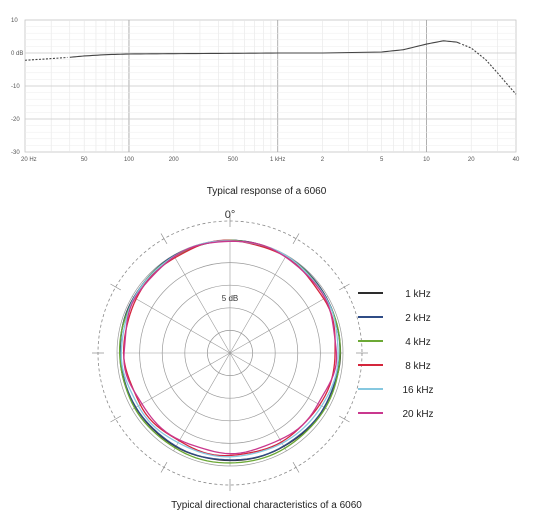 This screenshot has width=533, height=520. I want to click on fr-curve-solid, so click(265, 49).